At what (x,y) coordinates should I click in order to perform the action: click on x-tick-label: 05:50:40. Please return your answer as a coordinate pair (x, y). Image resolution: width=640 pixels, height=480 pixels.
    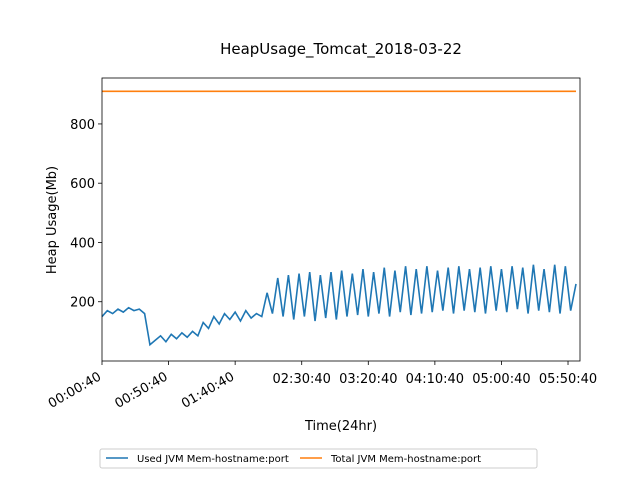
    Looking at the image, I should click on (568, 379).